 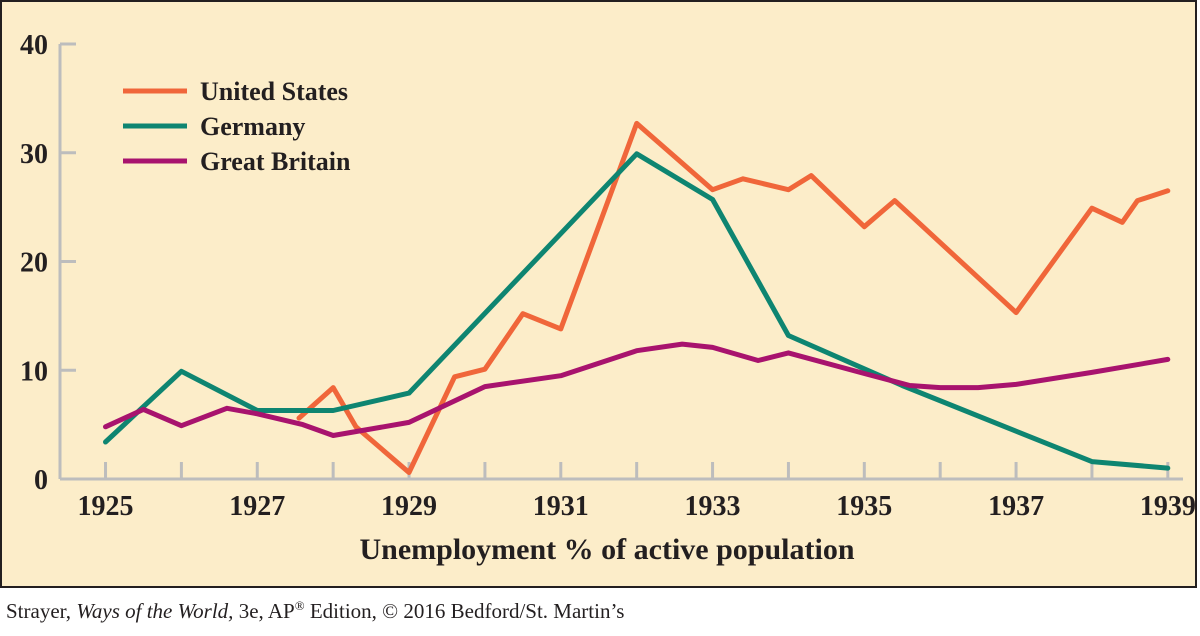 What do you see at coordinates (34, 263) in the screenshot?
I see `y-tick-label: 20` at bounding box center [34, 263].